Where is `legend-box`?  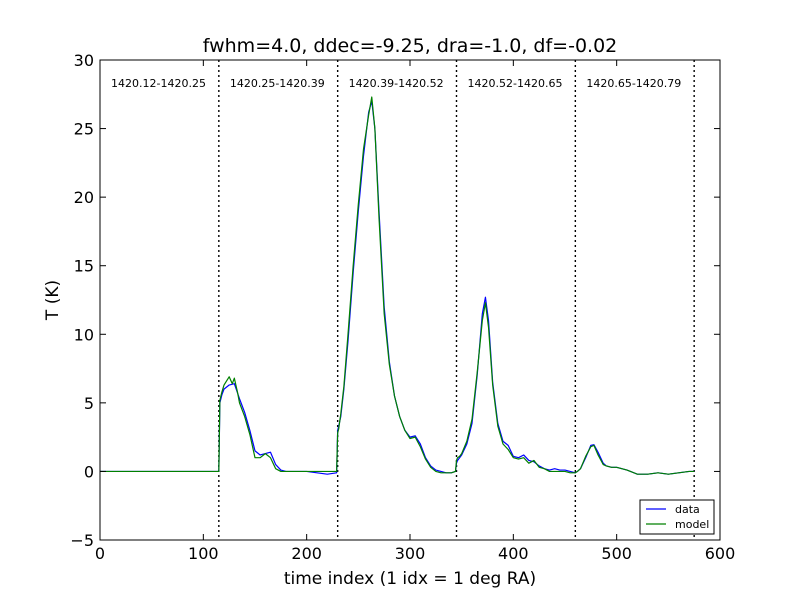
legend-box is located at coordinates (677, 517).